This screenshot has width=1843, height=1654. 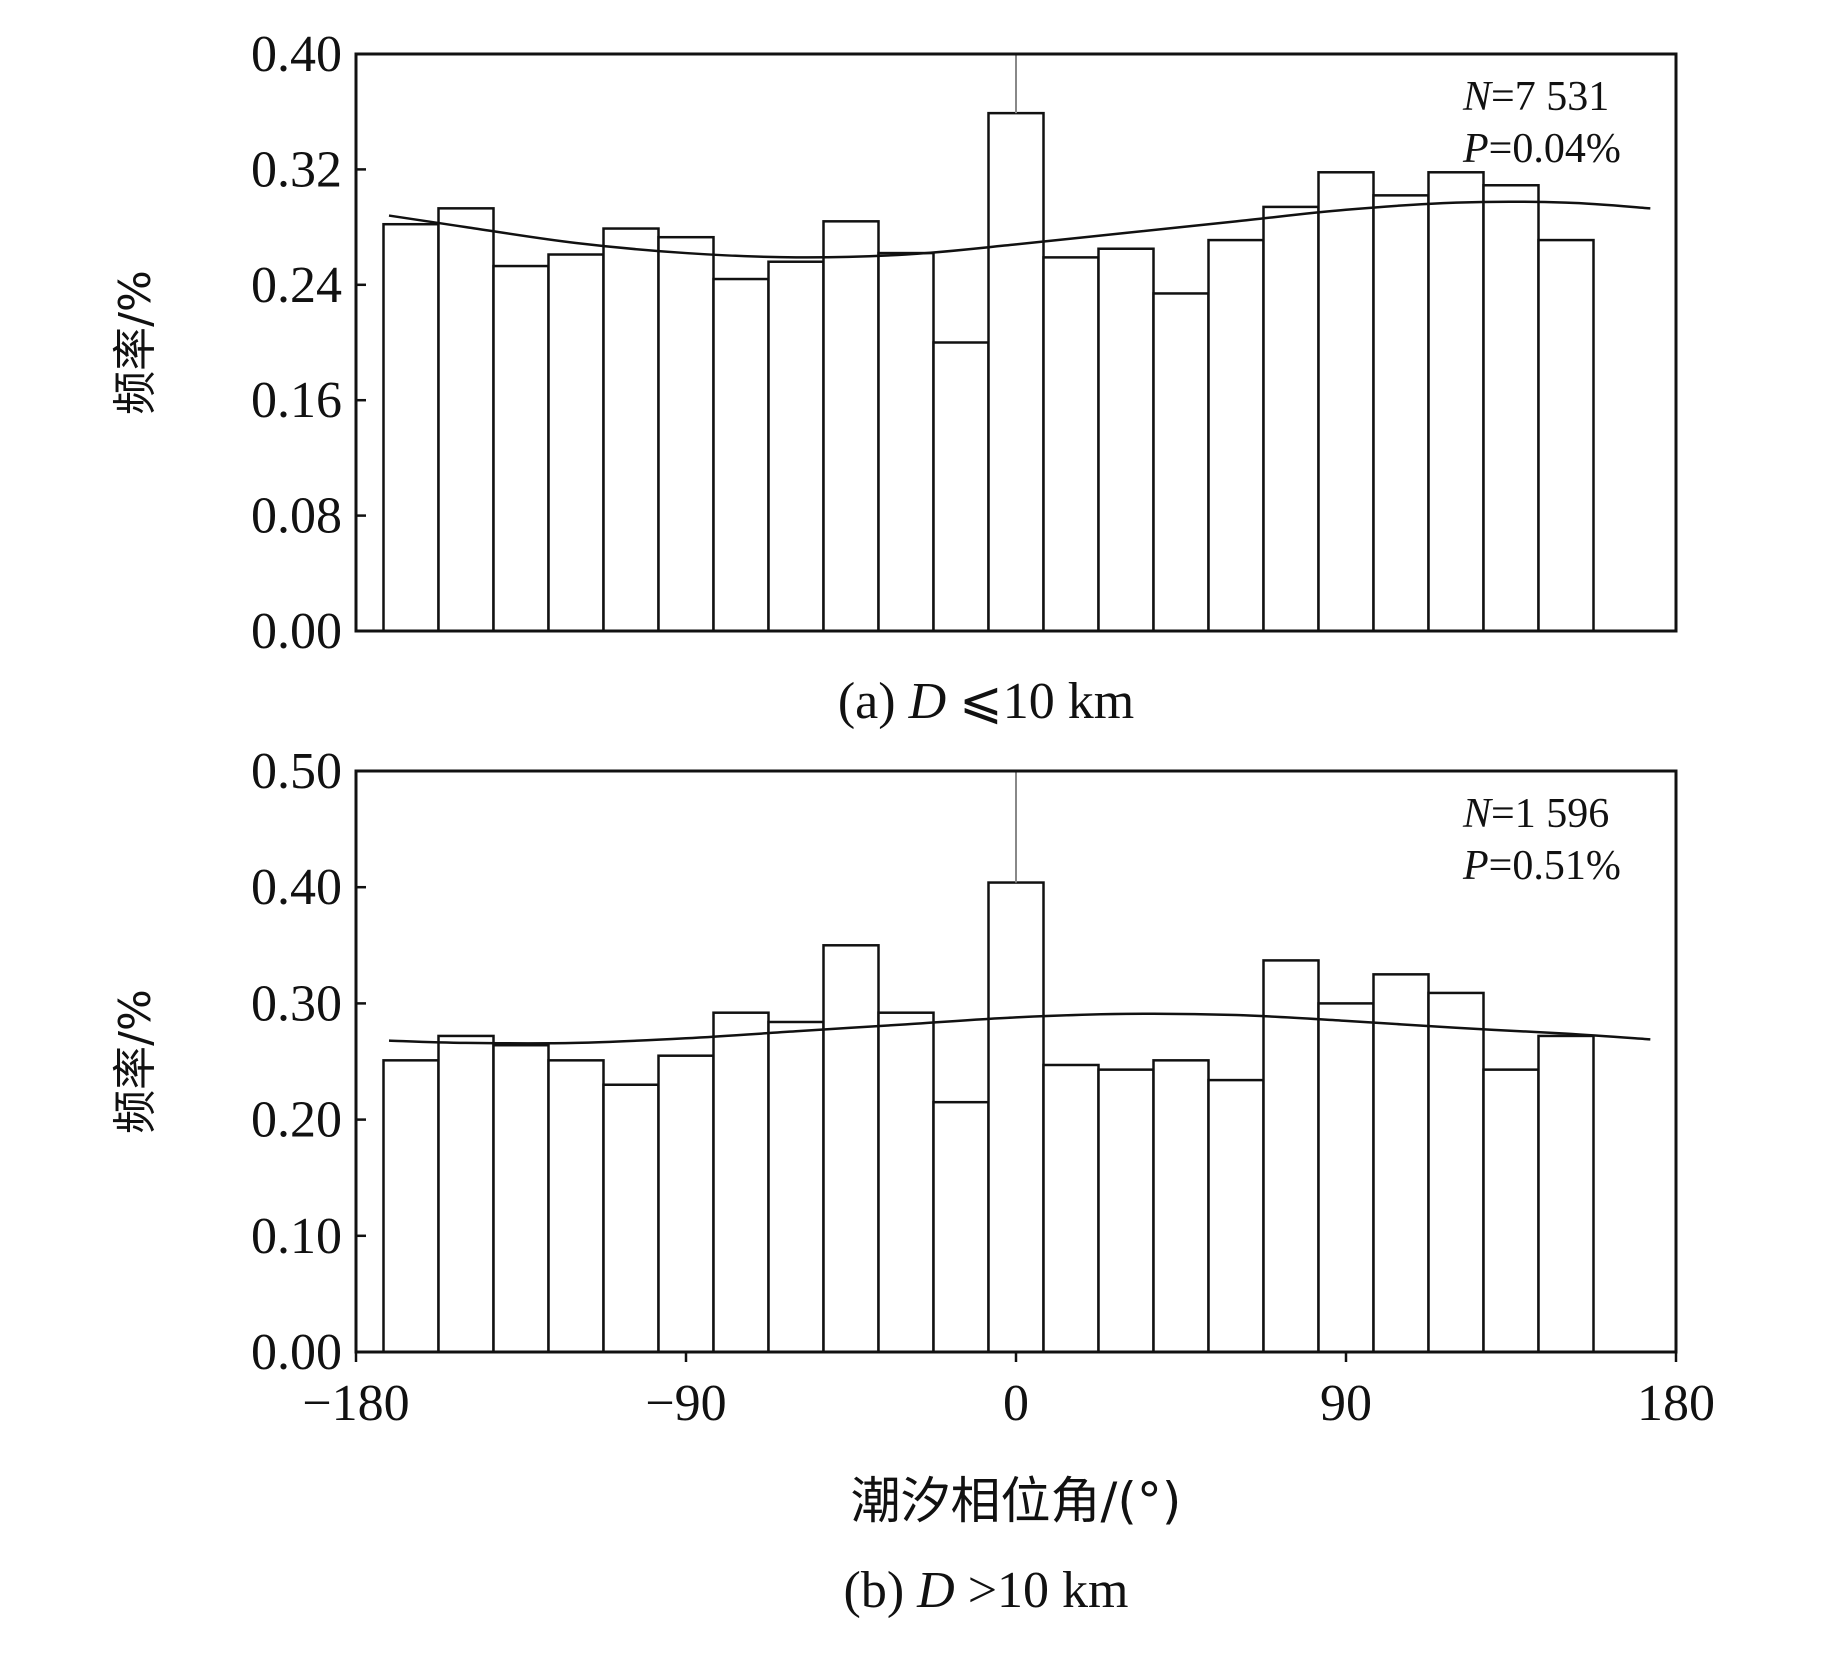 What do you see at coordinates (1042, 1590) in the screenshot?
I see `panel-b-caption-rest: >10 km` at bounding box center [1042, 1590].